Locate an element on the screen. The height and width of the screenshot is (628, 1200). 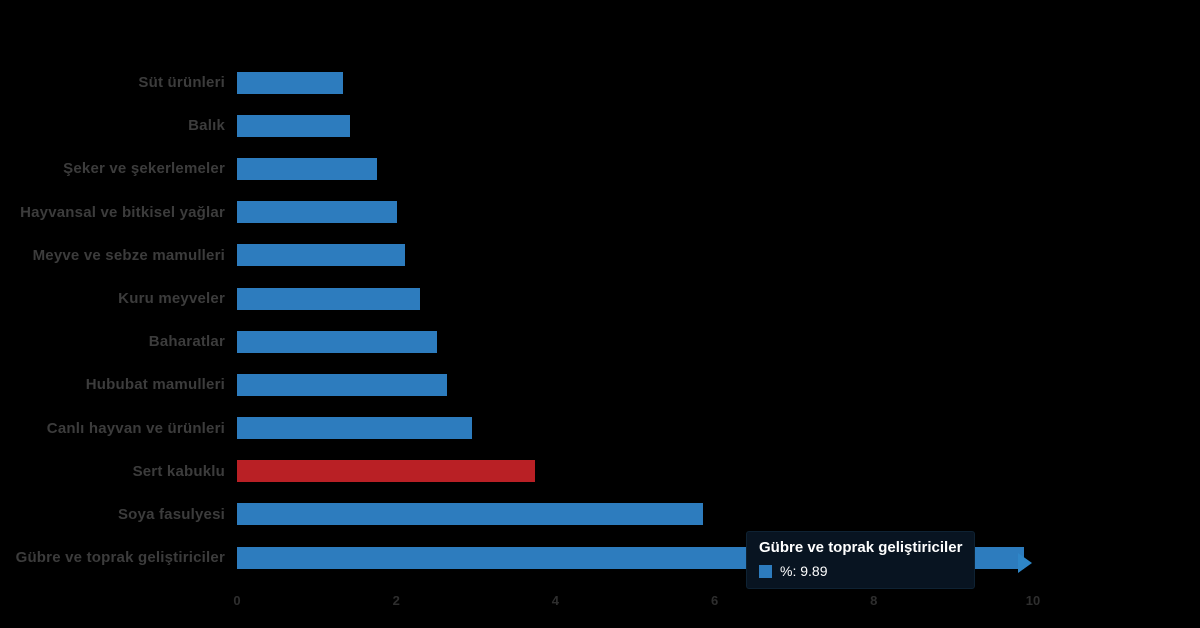
category-label: Süt ürünleri is located at coordinates (181, 83).